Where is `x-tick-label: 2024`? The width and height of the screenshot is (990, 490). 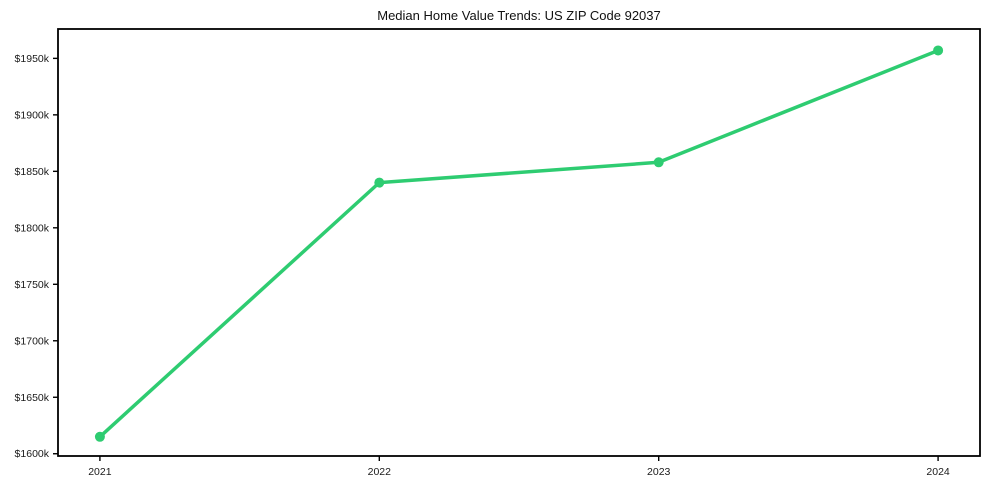
x-tick-label: 2024 is located at coordinates (938, 472).